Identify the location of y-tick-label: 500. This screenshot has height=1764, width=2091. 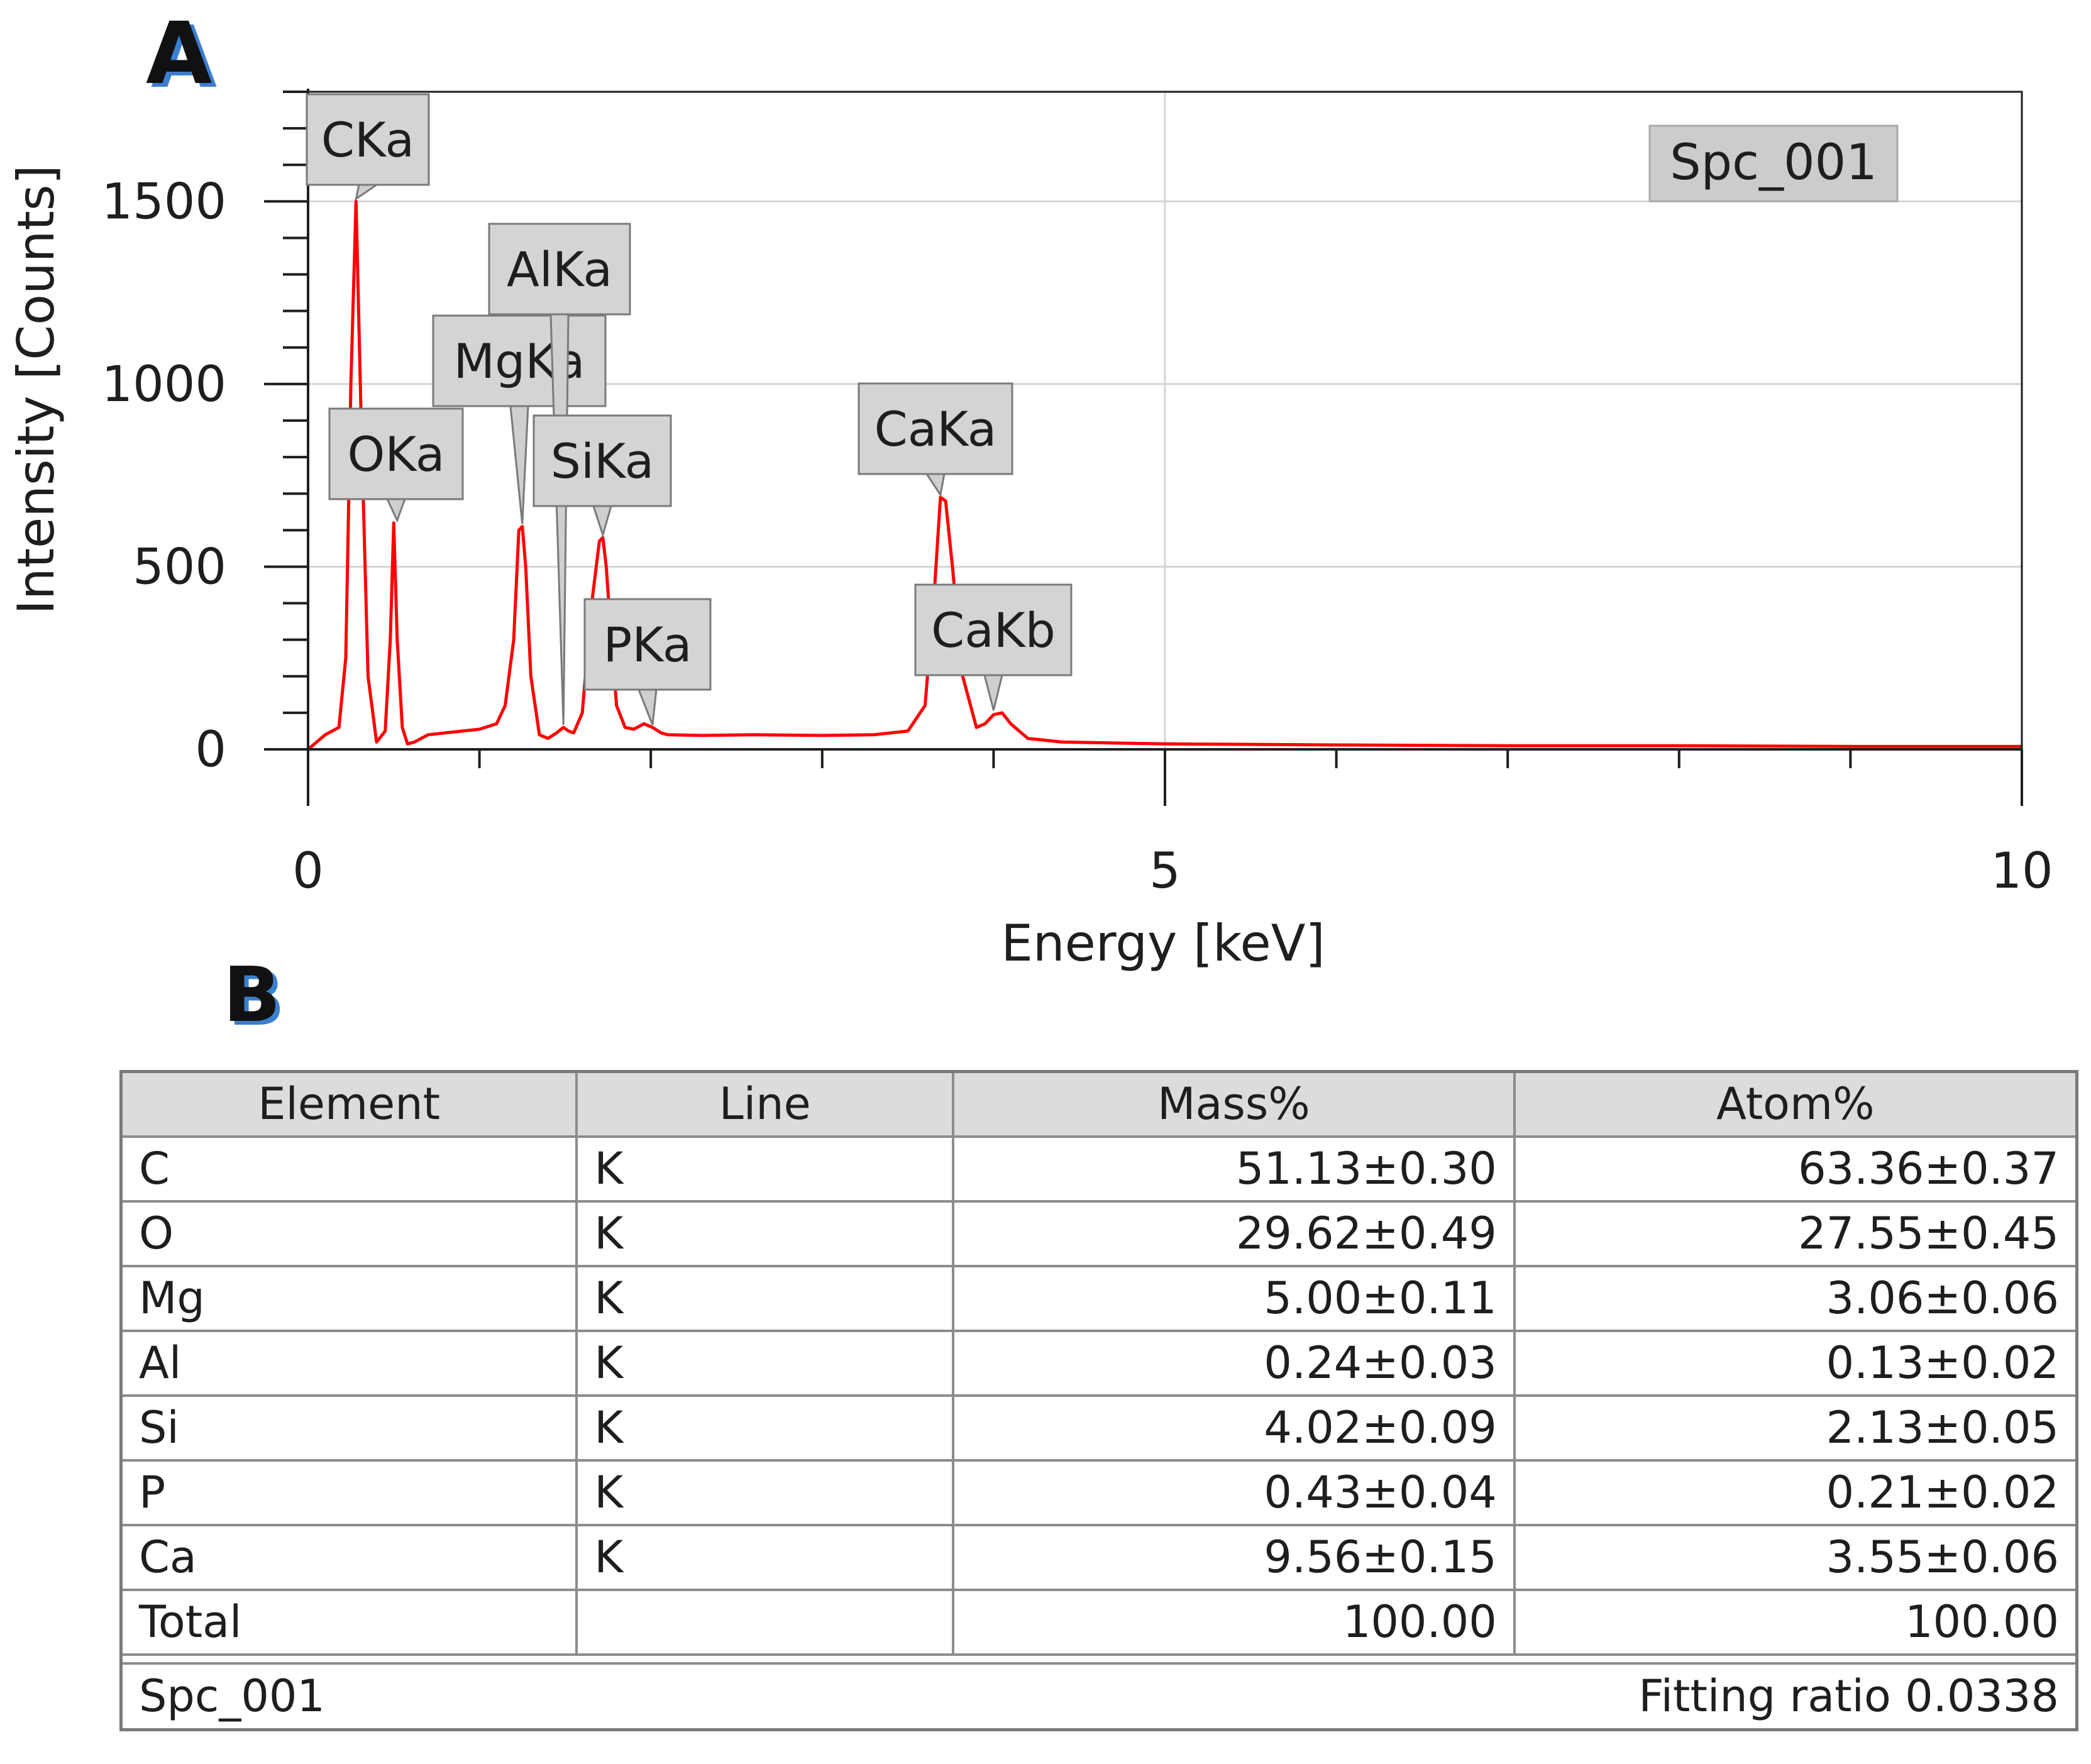
(179, 567).